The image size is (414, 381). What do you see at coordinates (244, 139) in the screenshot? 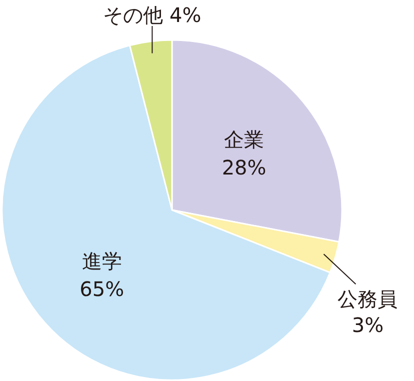
I see `slice-label: 企業` at bounding box center [244, 139].